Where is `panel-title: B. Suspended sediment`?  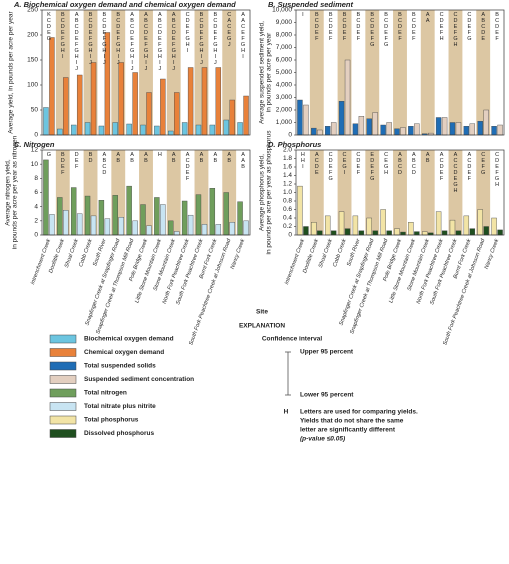 panel-title: B. Suspended sediment is located at coordinates (311, 4).